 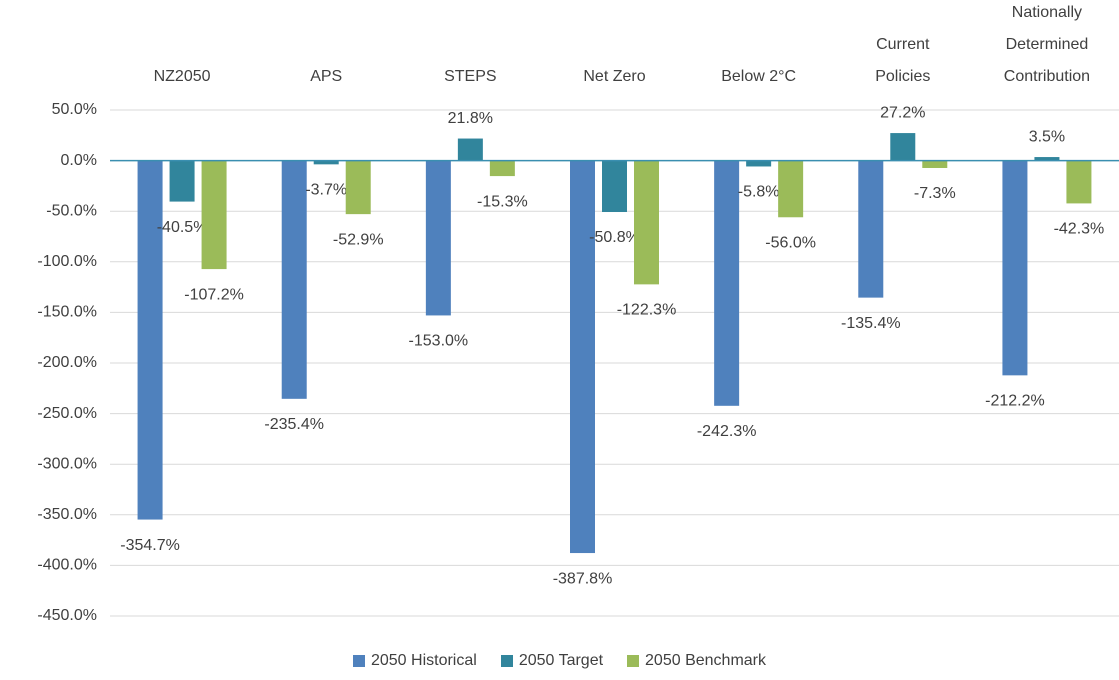 I want to click on y-tick-label: -150.0%, so click(x=67, y=312).